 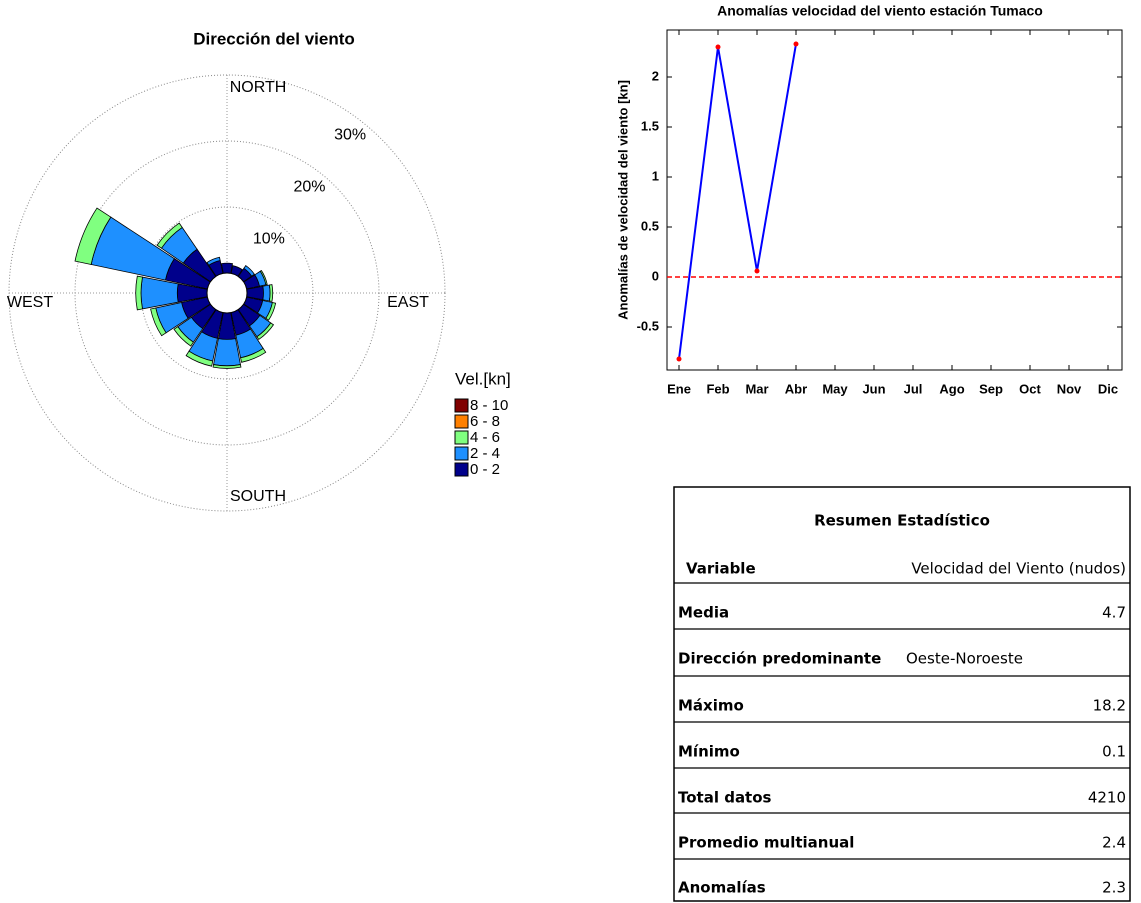 I want to click on x-tick-label: Jun, so click(x=873, y=388).